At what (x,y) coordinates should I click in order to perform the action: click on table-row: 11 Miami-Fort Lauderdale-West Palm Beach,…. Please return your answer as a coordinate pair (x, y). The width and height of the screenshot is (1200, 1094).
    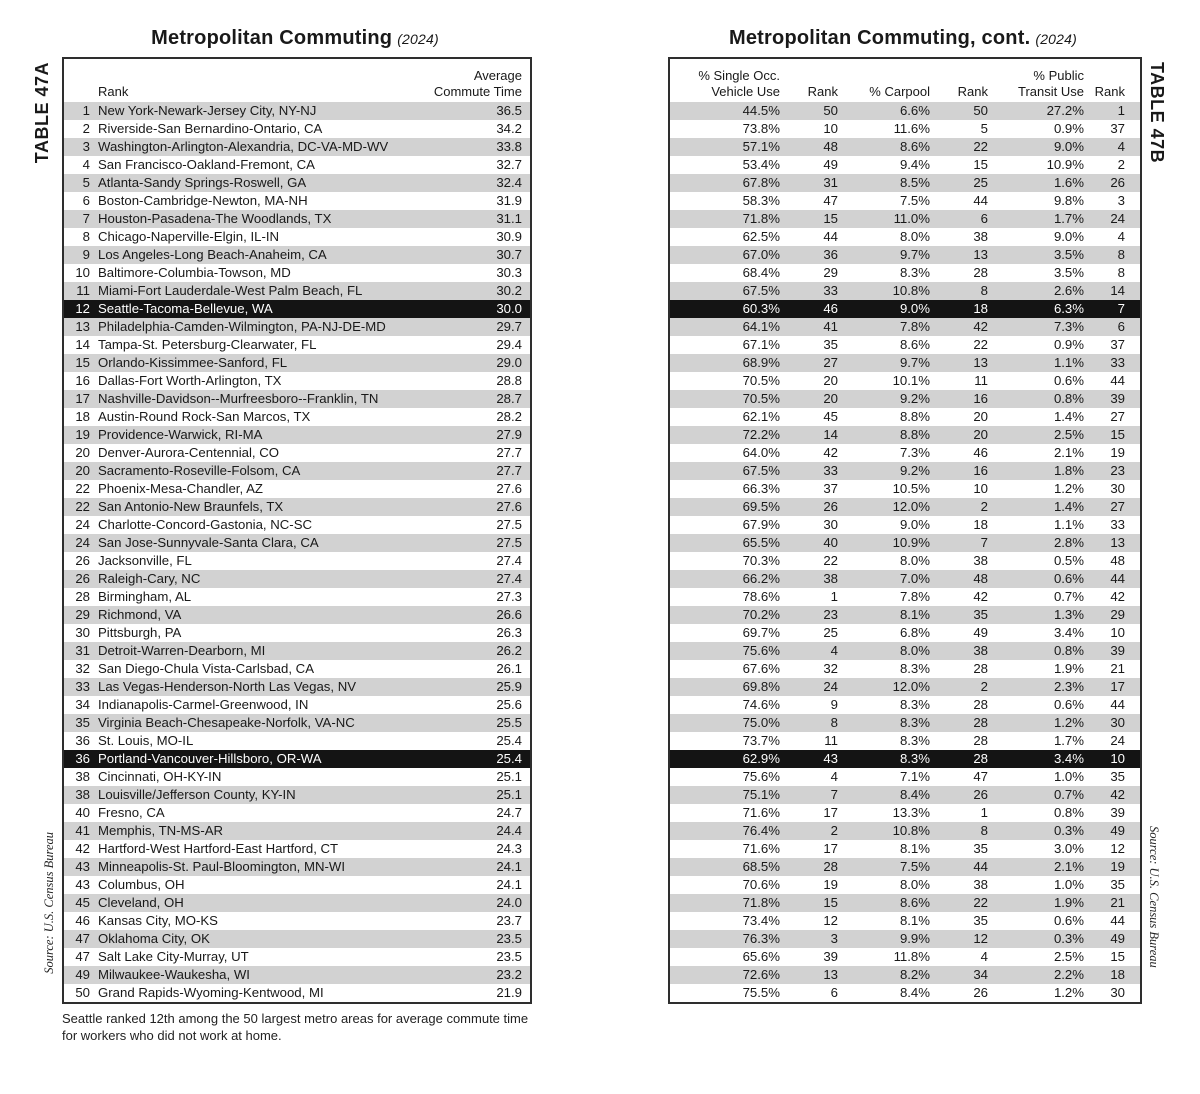
    Looking at the image, I should click on (297, 291).